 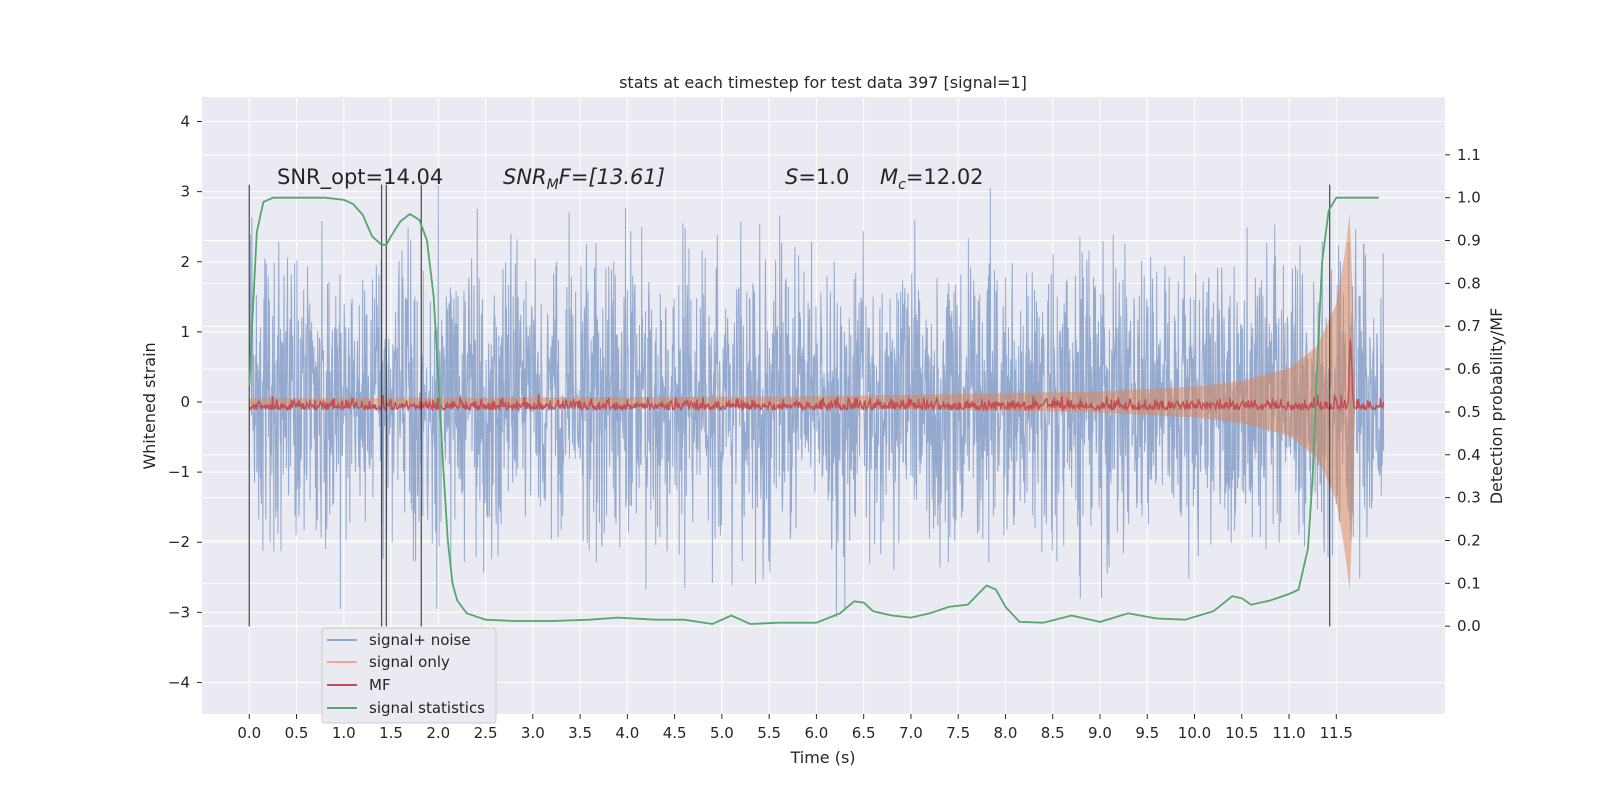 I want to click on y2-tick-label: 0.6, so click(x=1469, y=369).